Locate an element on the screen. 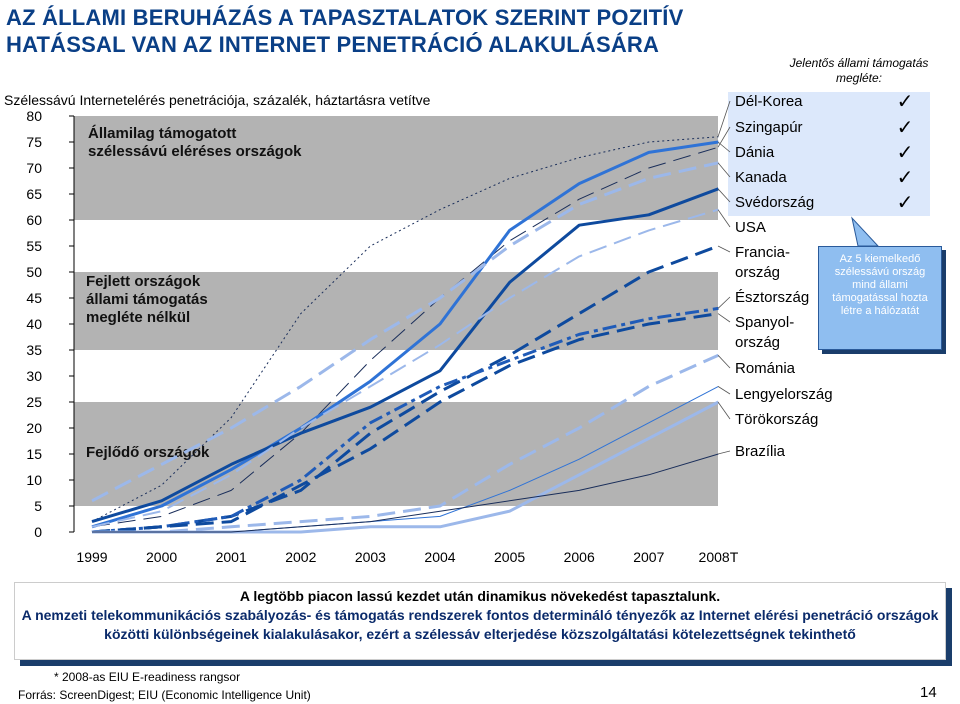 This screenshot has height=704, width=960. x-tick-label: 2002 is located at coordinates (300, 557).